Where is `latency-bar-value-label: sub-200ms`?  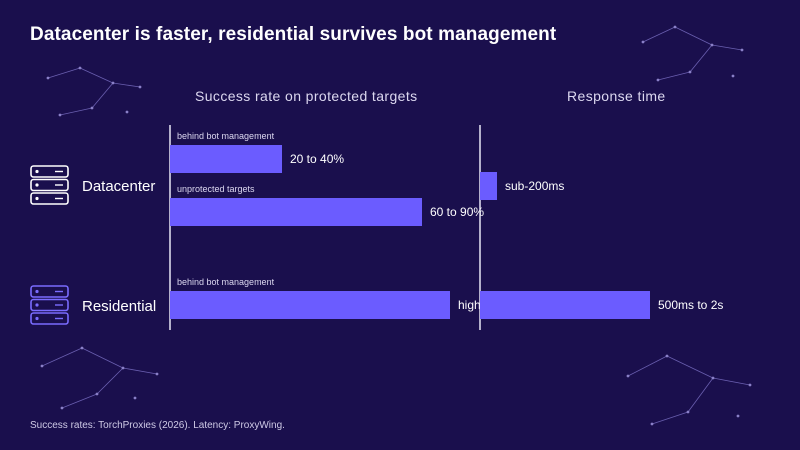
latency-bar-value-label: sub-200ms is located at coordinates (534, 186).